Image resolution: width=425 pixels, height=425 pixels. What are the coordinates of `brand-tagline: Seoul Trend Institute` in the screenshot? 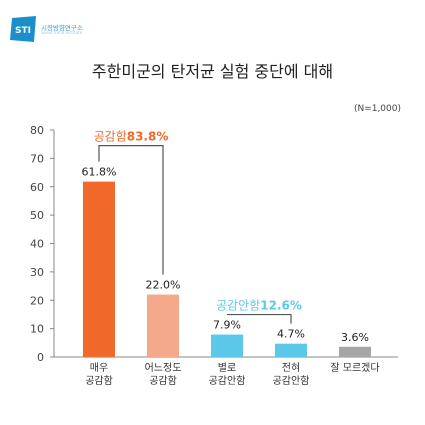 It's located at (62, 32).